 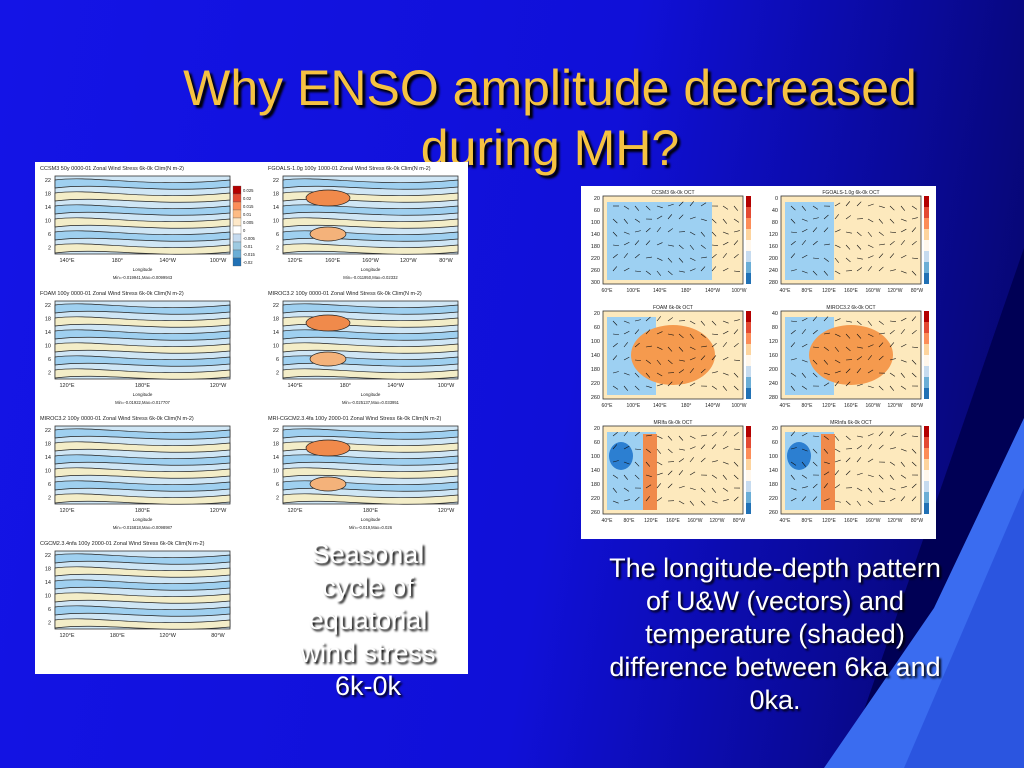 I want to click on y-tick-label: 220, so click(x=595, y=259).